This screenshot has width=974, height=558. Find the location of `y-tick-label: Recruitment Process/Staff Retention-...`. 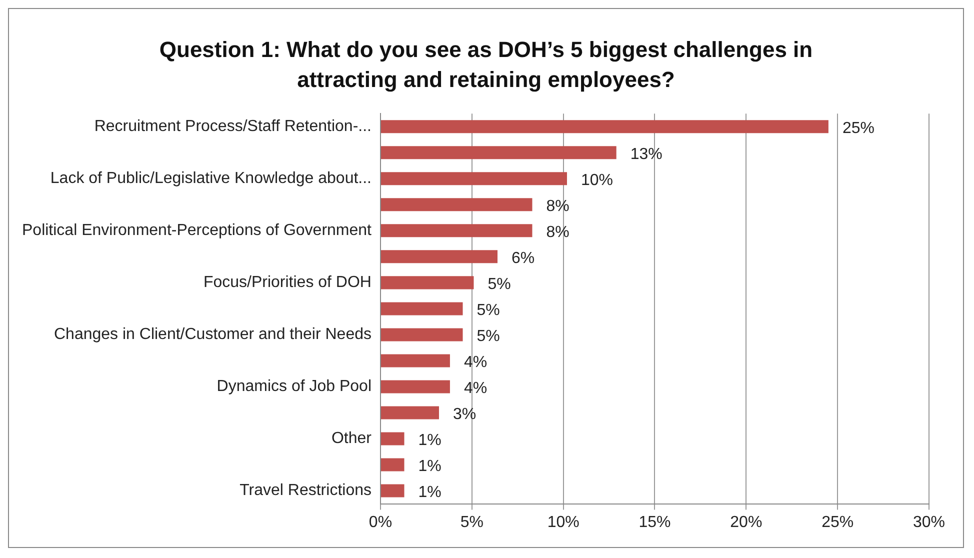

y-tick-label: Recruitment Process/Staff Retention-... is located at coordinates (233, 127).